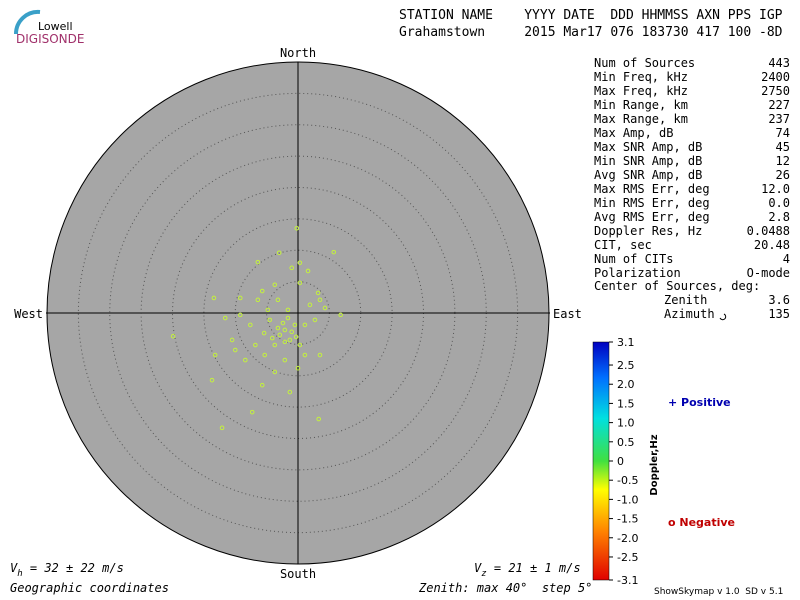 Image resolution: width=800 pixels, height=600 pixels. I want to click on dir-north: North, so click(298, 53).